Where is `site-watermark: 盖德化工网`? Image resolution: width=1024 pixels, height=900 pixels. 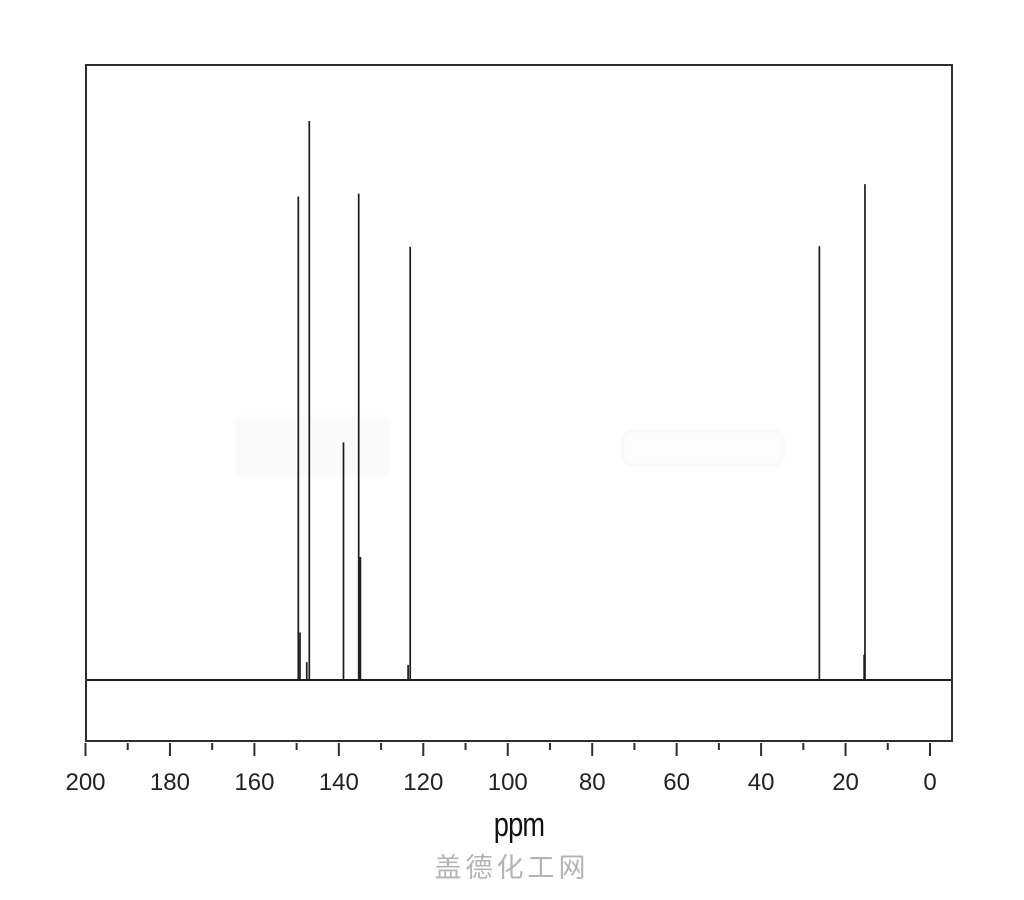
site-watermark: 盖德化工网 is located at coordinates (512, 868).